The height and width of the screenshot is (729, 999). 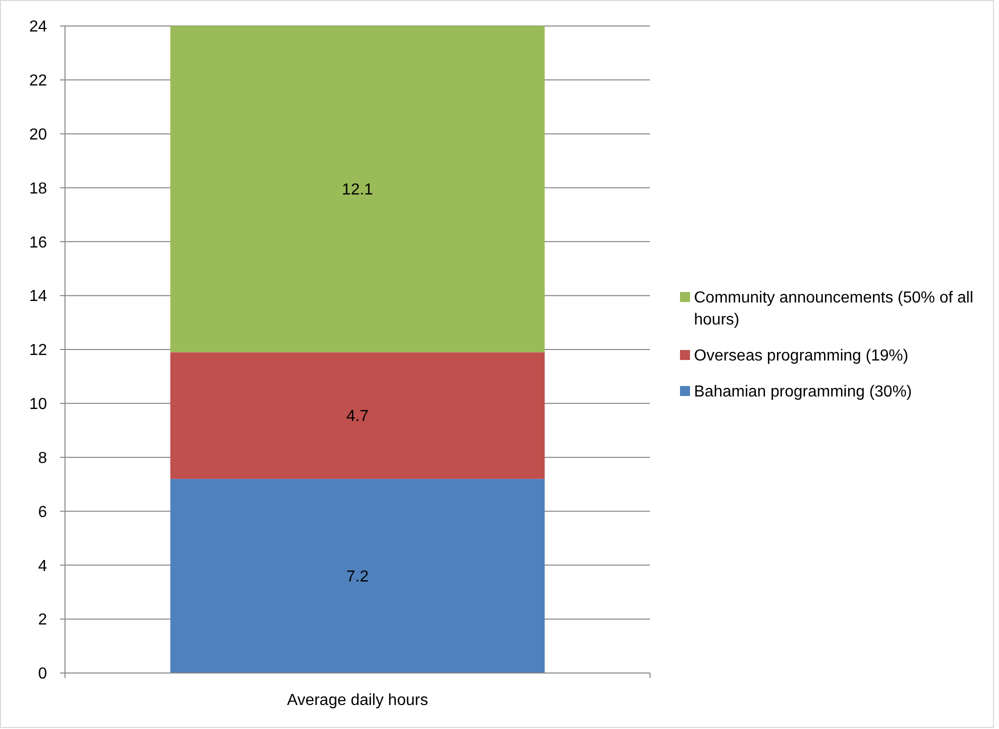 I want to click on y-tick-label: 16, so click(x=38, y=243).